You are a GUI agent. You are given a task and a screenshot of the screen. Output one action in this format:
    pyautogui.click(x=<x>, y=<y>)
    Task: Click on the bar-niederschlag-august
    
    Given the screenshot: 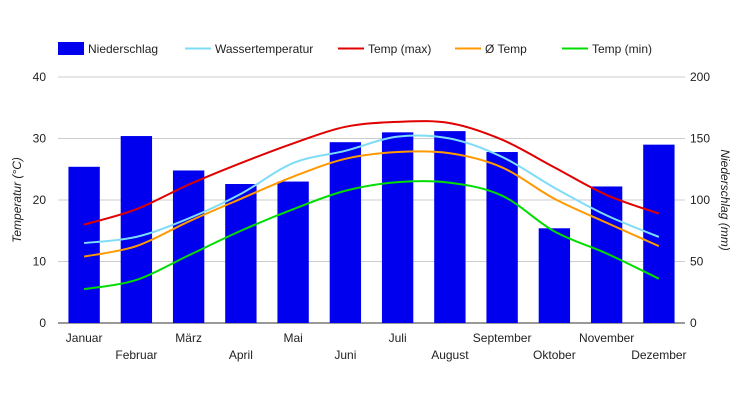 What is the action you would take?
    pyautogui.click(x=450, y=227)
    